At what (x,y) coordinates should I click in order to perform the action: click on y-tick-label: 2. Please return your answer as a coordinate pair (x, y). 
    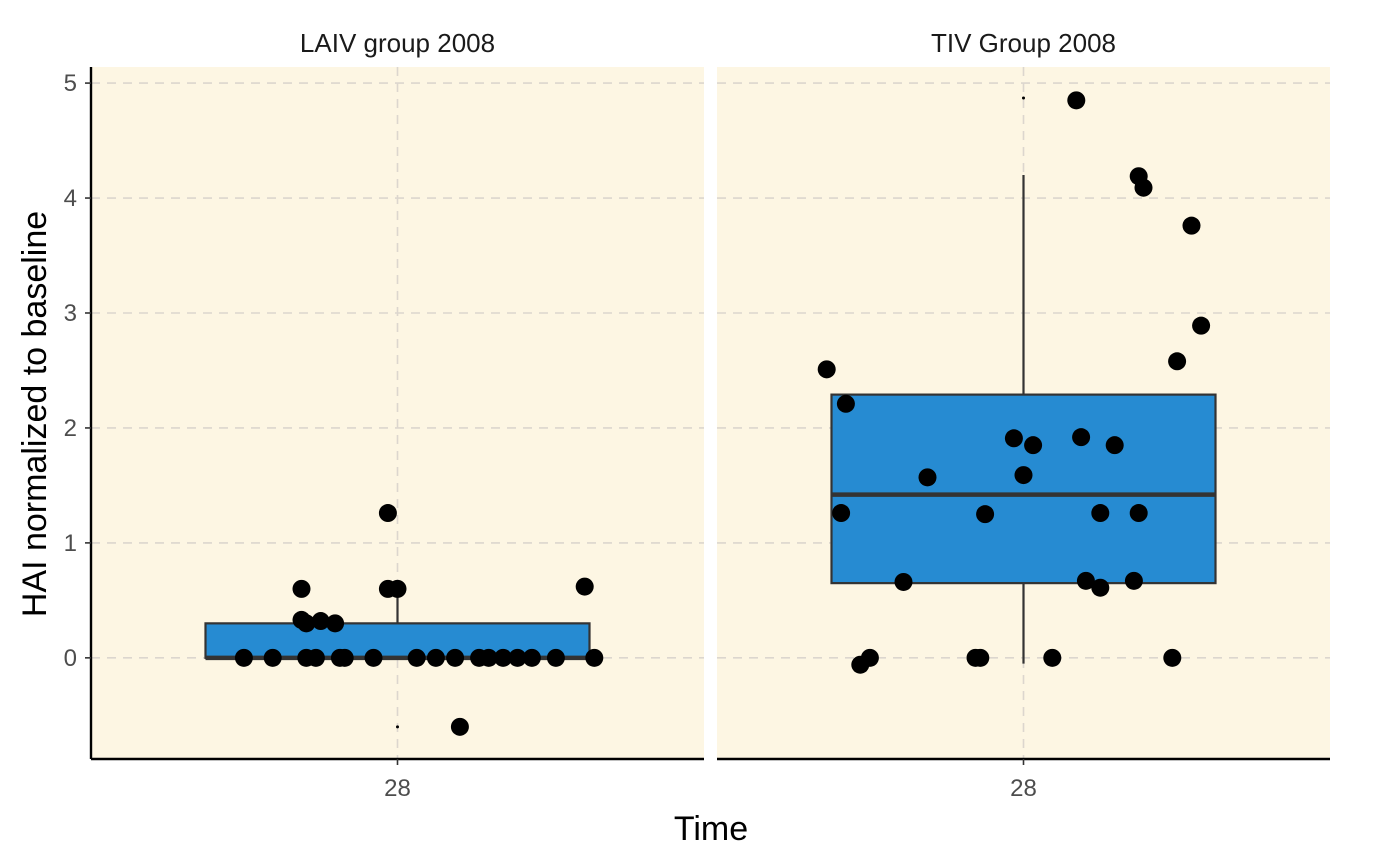
    Looking at the image, I should click on (70, 428).